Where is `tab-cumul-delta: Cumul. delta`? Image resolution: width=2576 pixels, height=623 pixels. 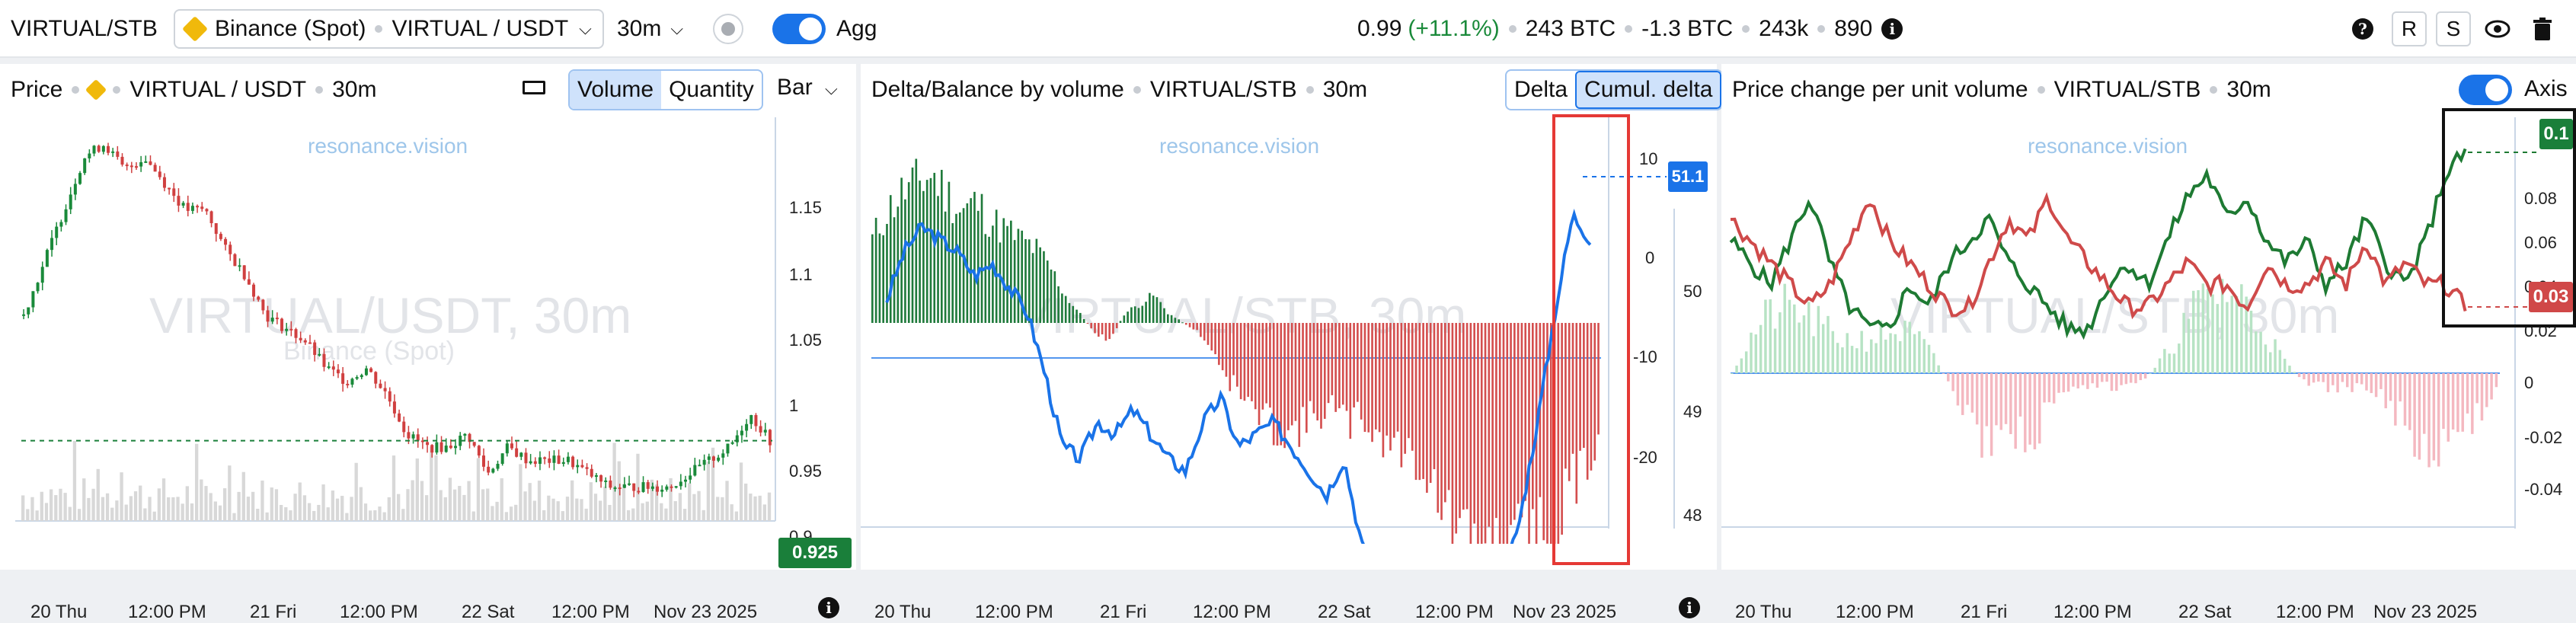
tab-cumul-delta: Cumul. delta is located at coordinates (1648, 90).